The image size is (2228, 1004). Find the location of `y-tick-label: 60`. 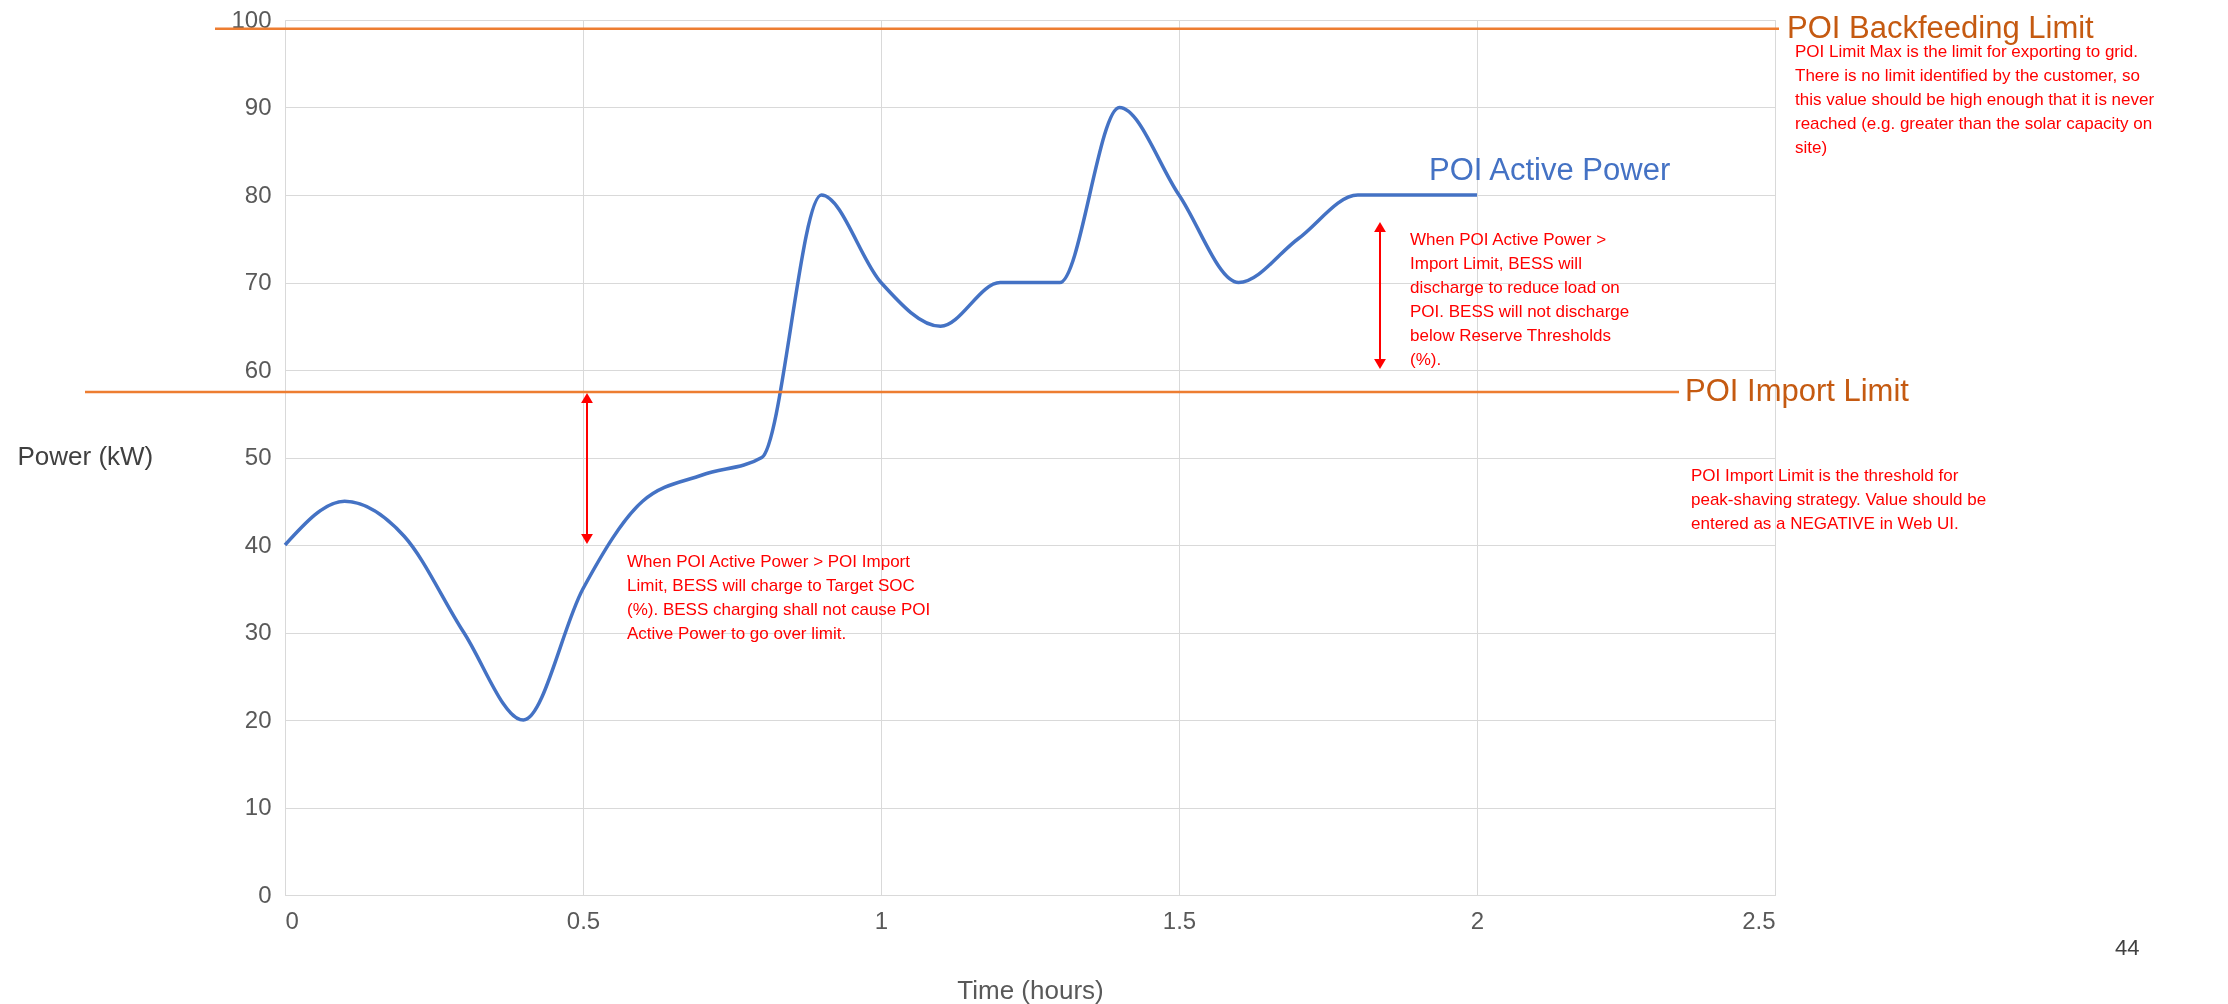

y-tick-label: 60 is located at coordinates (258, 369).